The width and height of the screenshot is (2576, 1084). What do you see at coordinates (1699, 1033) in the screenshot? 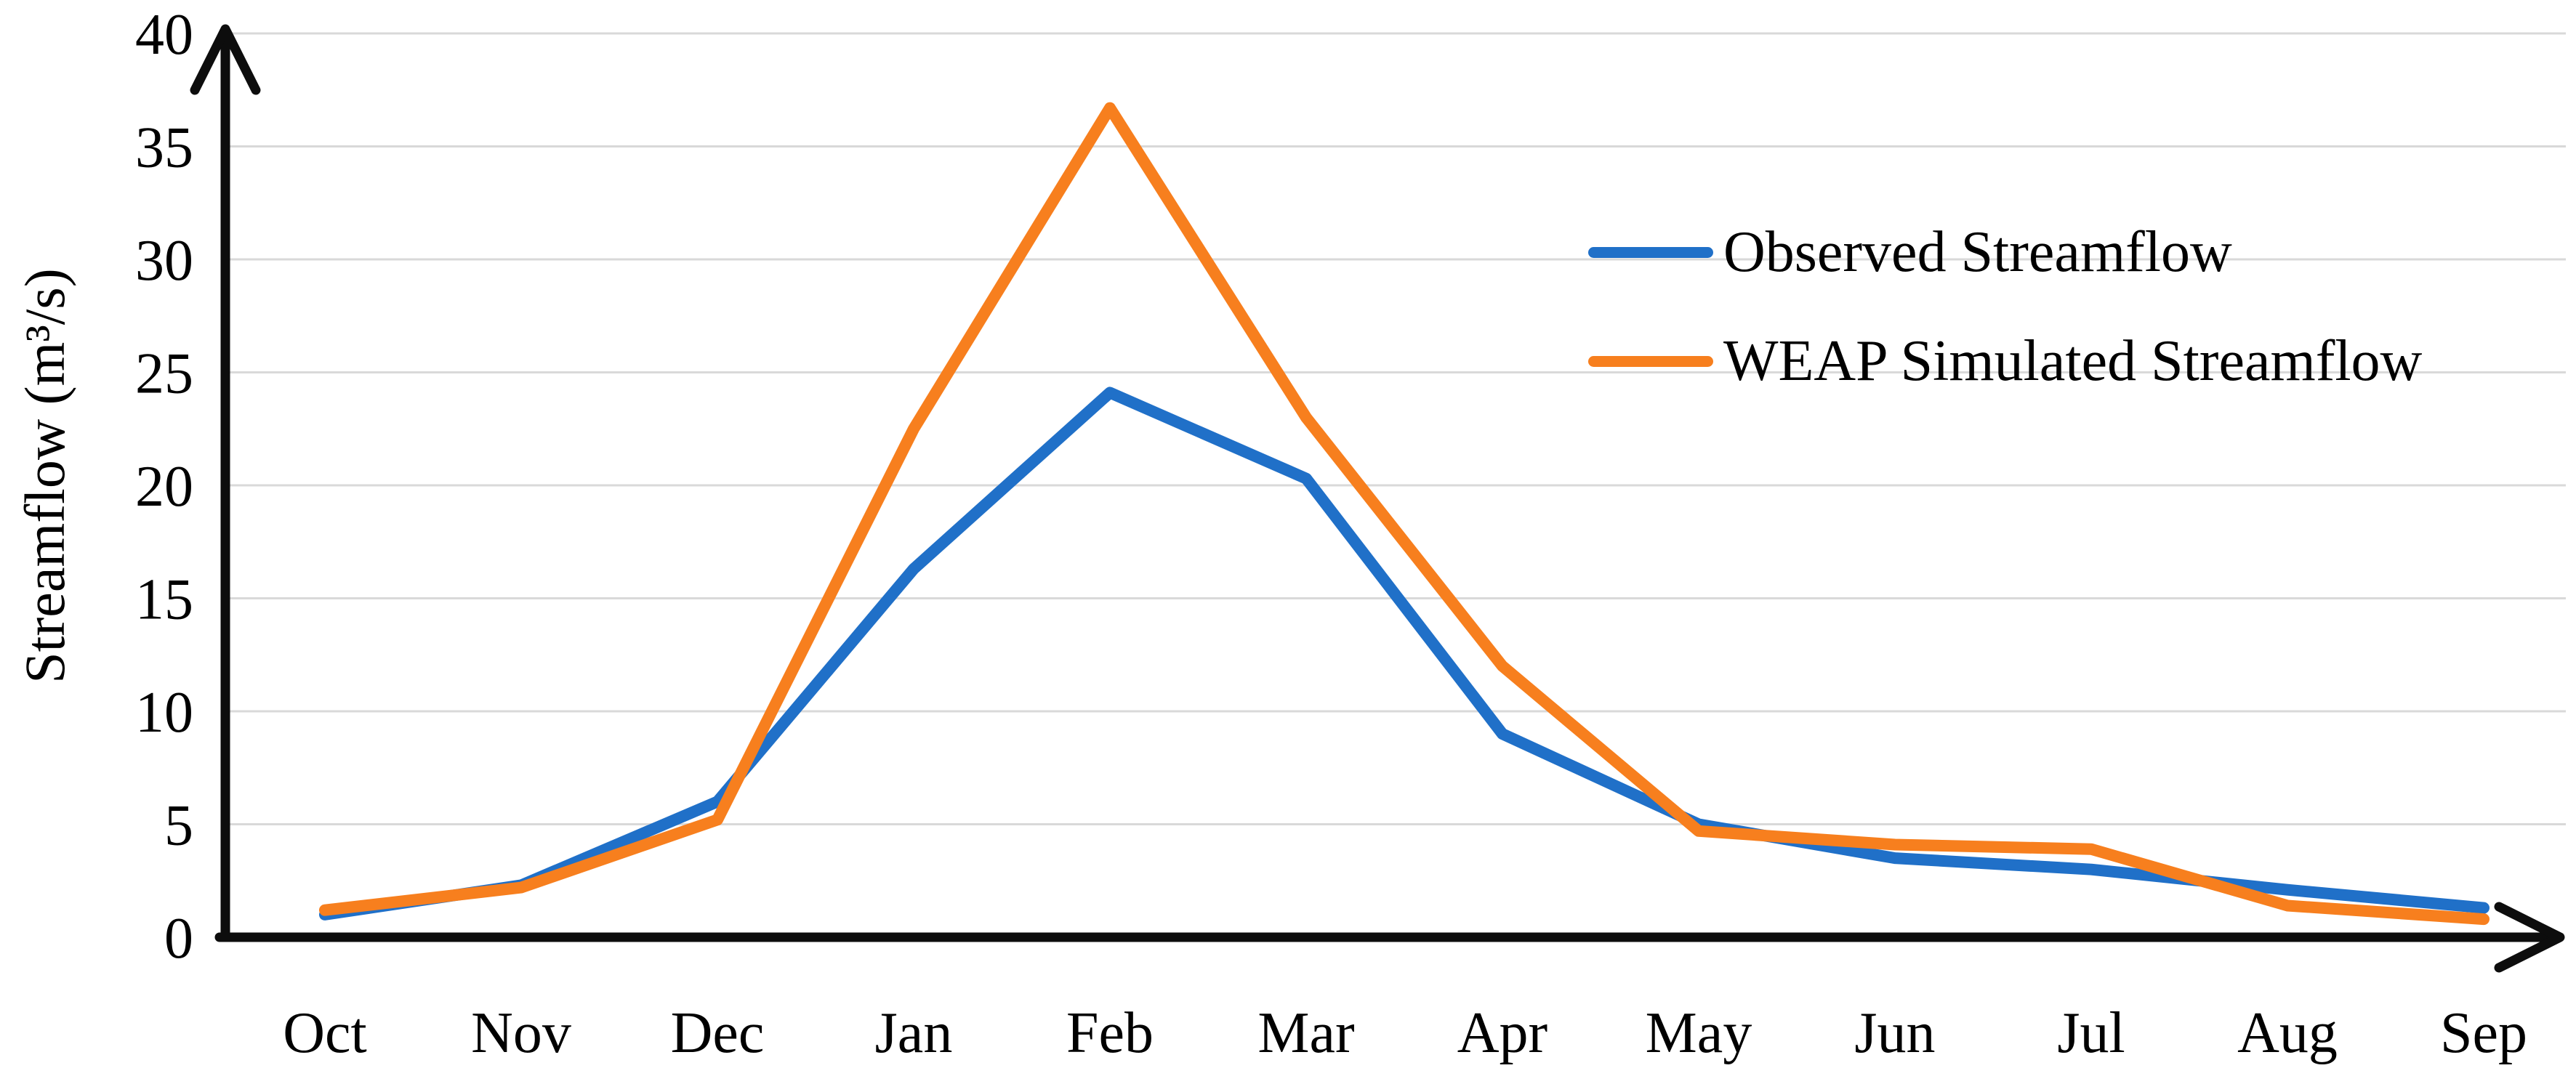
I see `x-tick-label: May` at bounding box center [1699, 1033].